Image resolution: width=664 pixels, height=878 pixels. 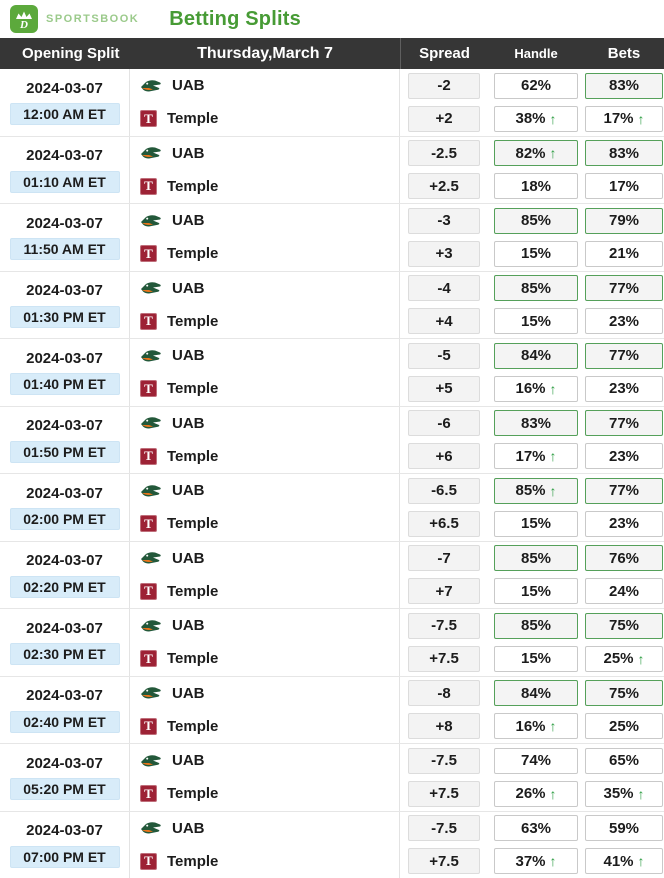 What do you see at coordinates (444, 253) in the screenshot?
I see `spread-cell: +3` at bounding box center [444, 253].